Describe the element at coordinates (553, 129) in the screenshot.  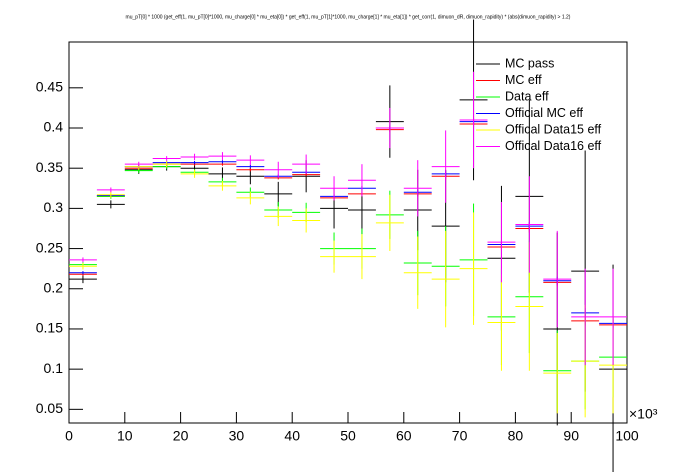
I see `legend-label: Offical Data15 eff` at that location.